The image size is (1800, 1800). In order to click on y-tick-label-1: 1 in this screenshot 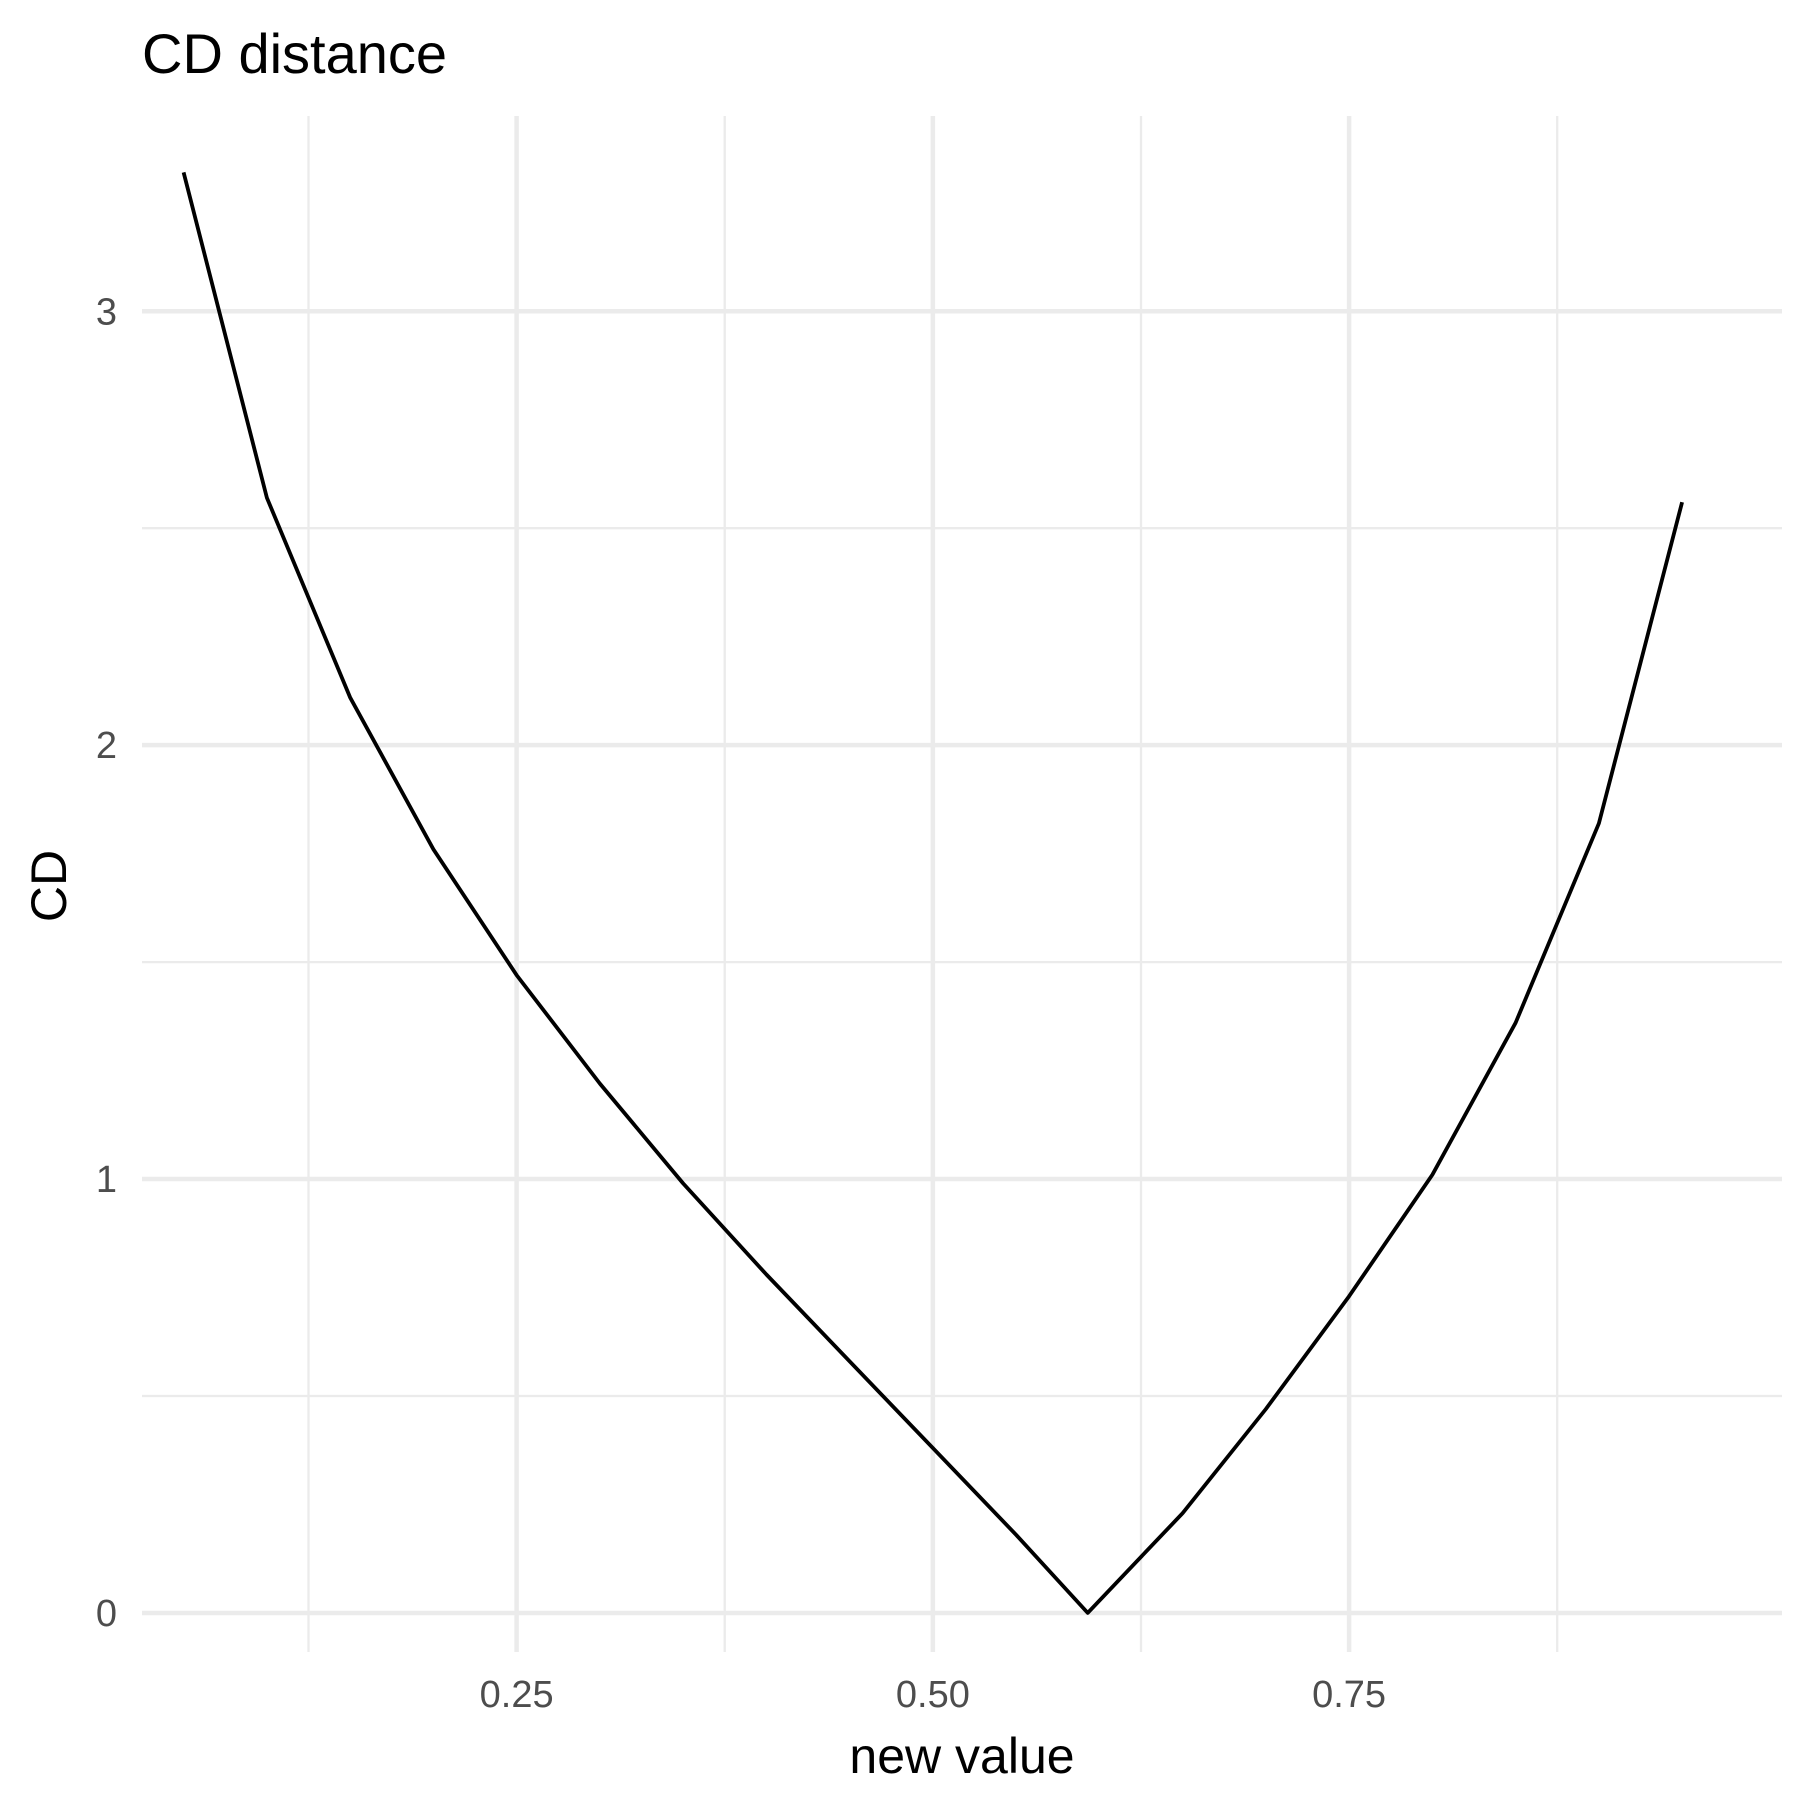, I will do `click(106, 1180)`.